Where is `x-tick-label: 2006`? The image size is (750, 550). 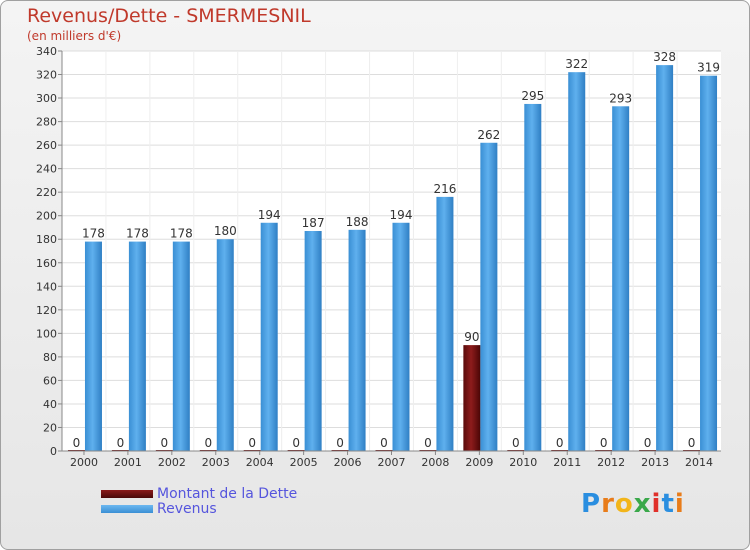 x-tick-label: 2006 is located at coordinates (348, 462).